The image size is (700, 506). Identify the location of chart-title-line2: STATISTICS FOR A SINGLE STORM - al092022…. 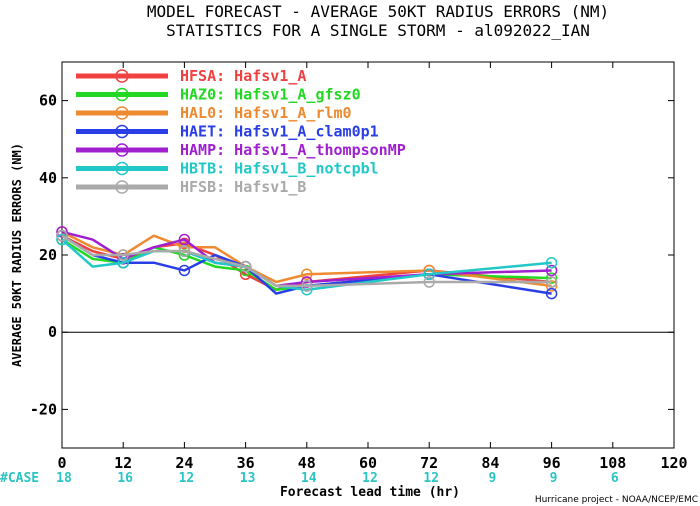
(378, 30).